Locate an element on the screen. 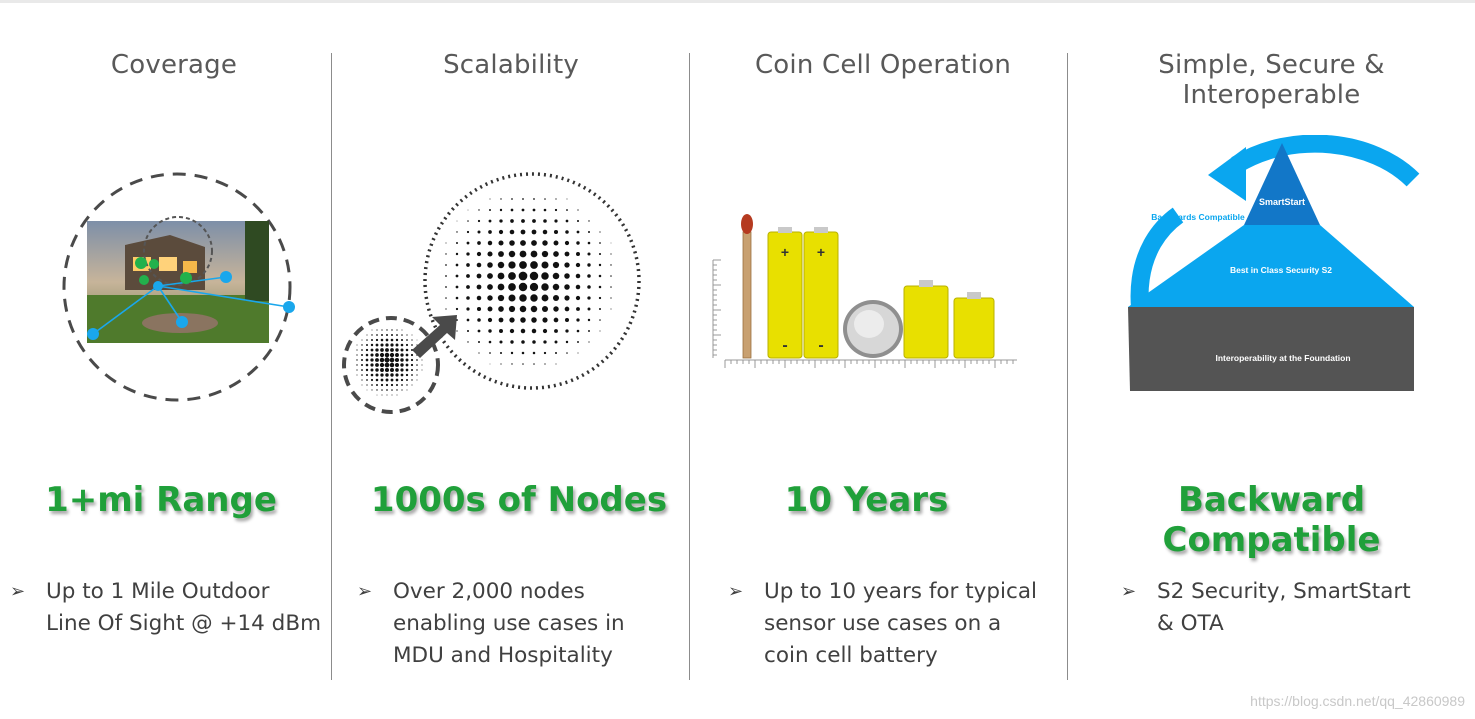 The image size is (1475, 719). ruler-horizontal is located at coordinates (870, 363).